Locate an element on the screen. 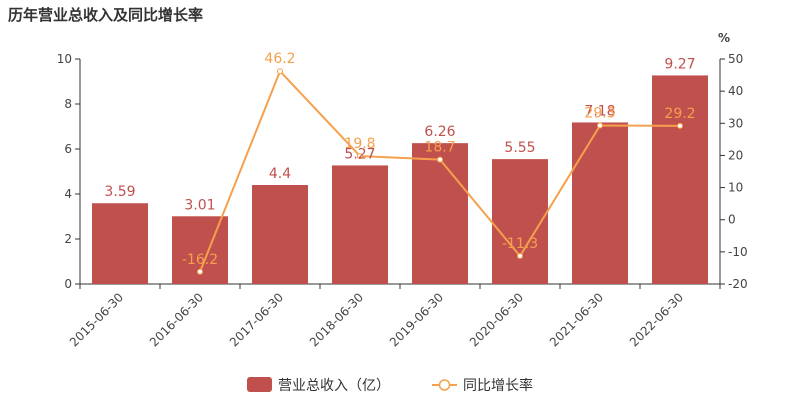 The height and width of the screenshot is (400, 800). y-right-tick-label: -10 is located at coordinates (738, 252).